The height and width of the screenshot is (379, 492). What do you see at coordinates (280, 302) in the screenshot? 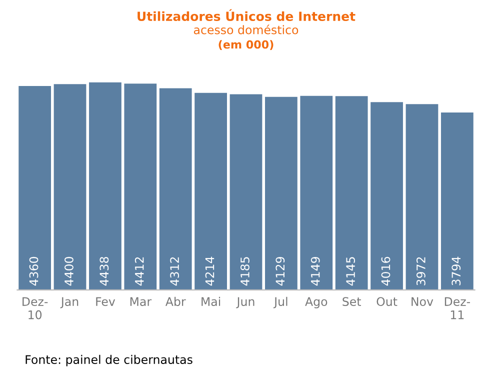
I see `x-tick-label: Jul` at bounding box center [280, 302].